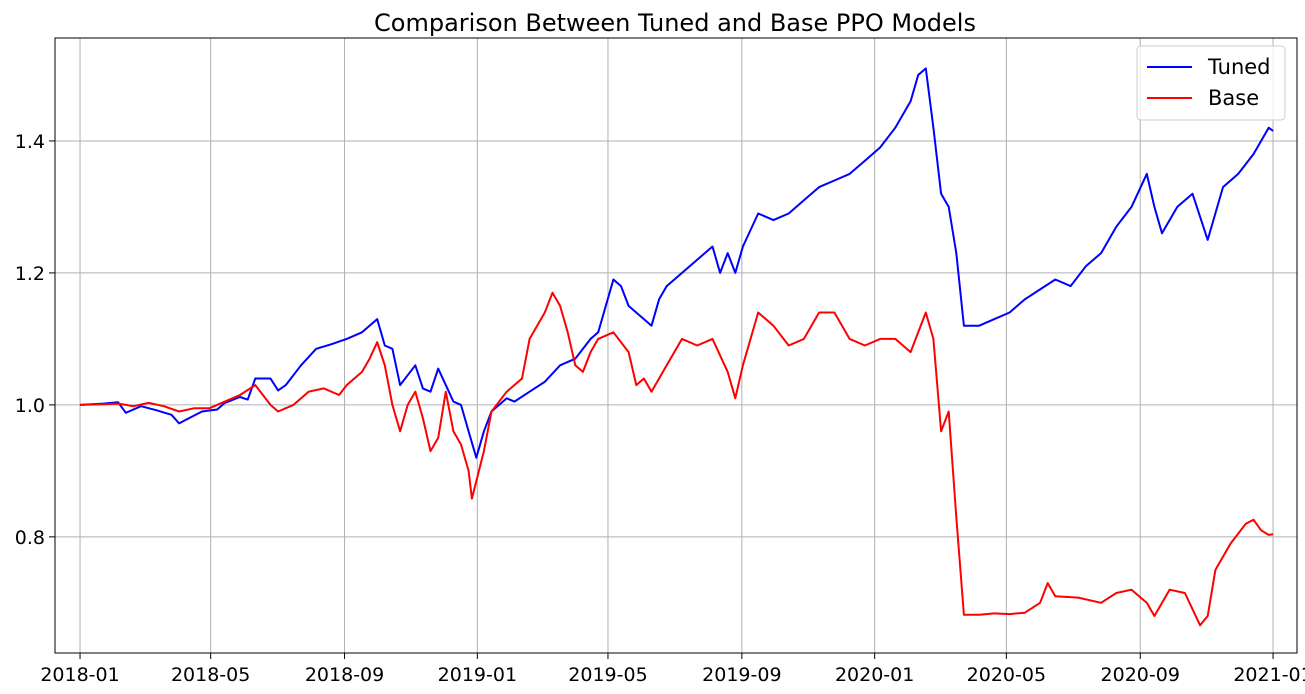 The image size is (1305, 694). What do you see at coordinates (30, 538) in the screenshot?
I see `y-tick-label: 0.8` at bounding box center [30, 538].